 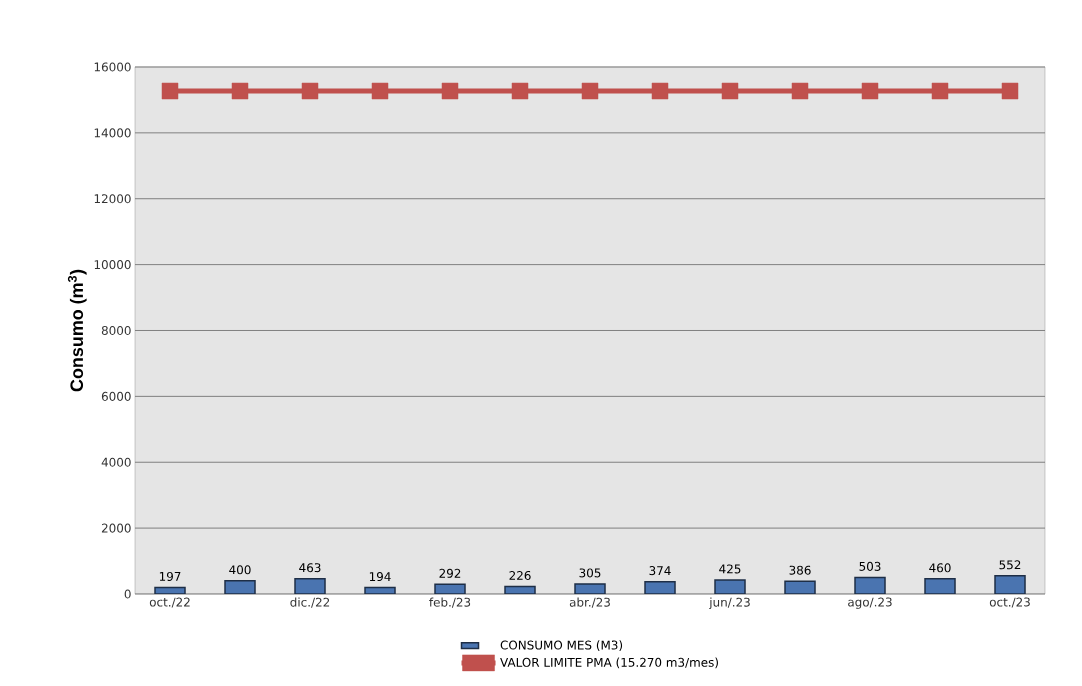 What do you see at coordinates (870, 603) in the screenshot?
I see `x-tick-label: ago/.23` at bounding box center [870, 603].